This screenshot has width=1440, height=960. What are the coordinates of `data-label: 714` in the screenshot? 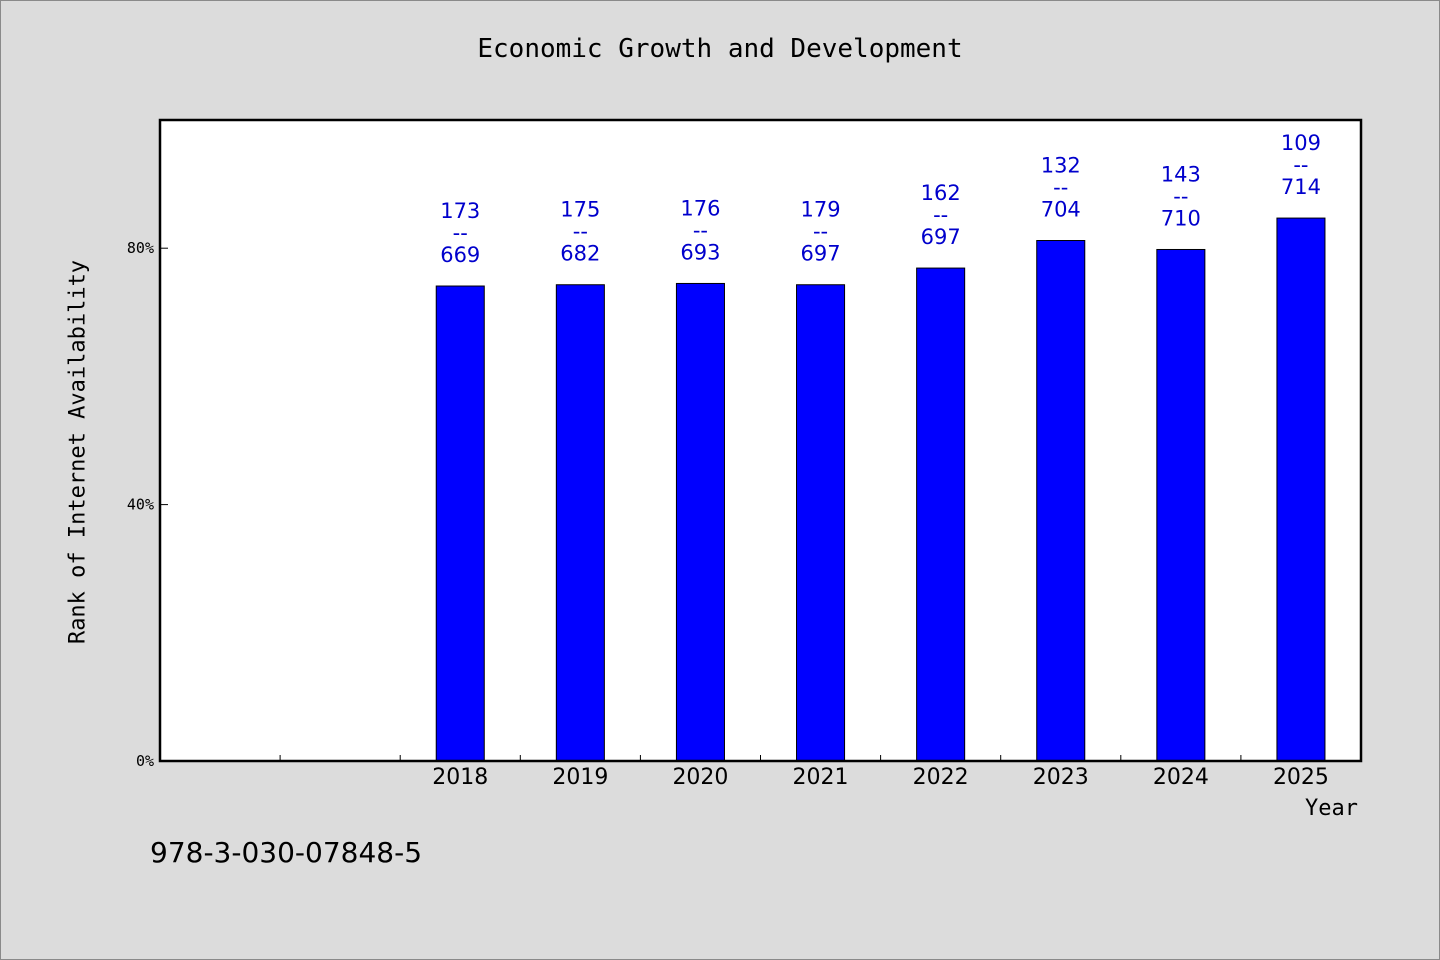 It's located at (1301, 187).